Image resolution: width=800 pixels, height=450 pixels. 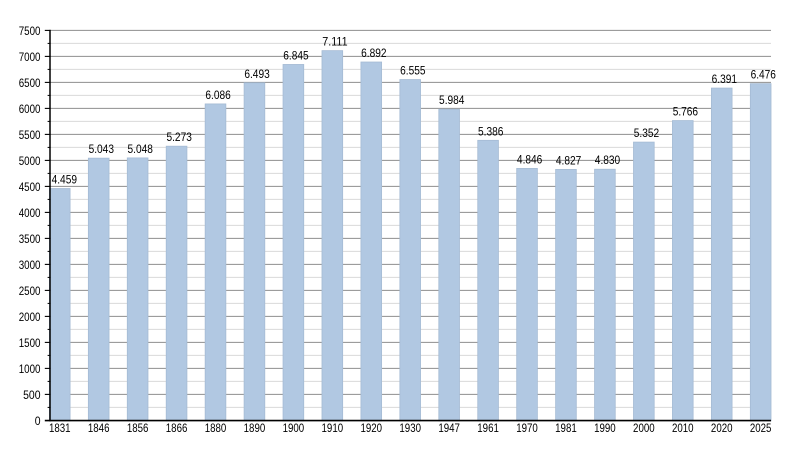 I want to click on svg-text: 1947, so click(x=449, y=428).